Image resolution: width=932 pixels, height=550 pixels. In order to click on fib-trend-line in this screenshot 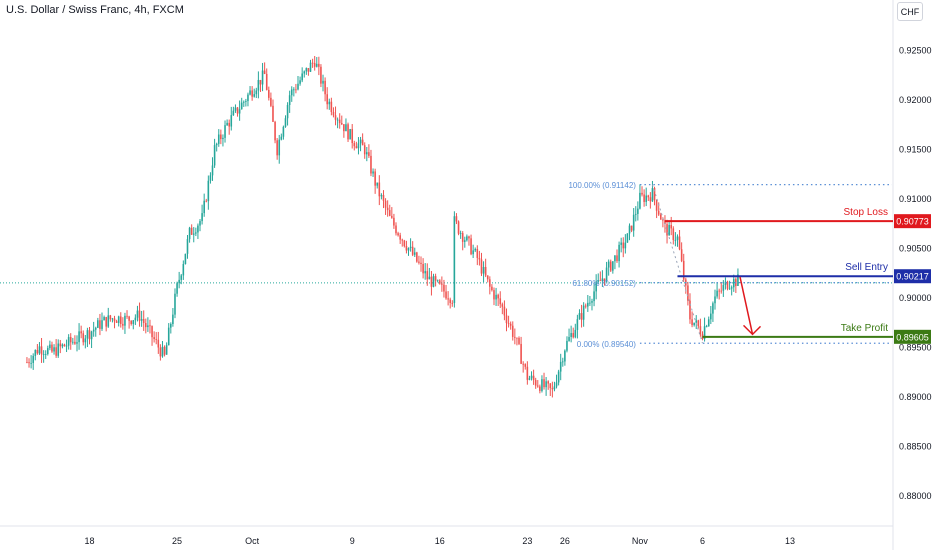, I will do `click(677, 264)`.